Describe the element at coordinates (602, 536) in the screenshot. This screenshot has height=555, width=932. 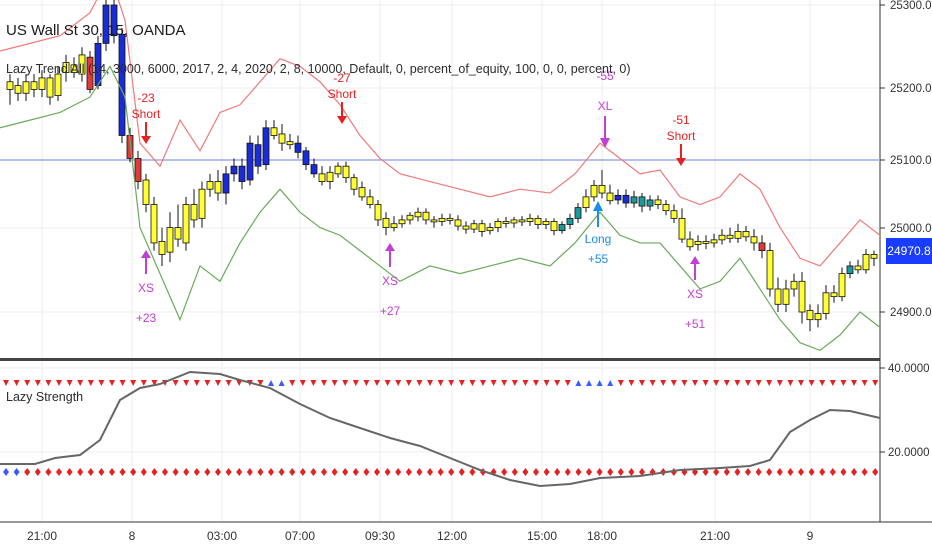
I see `time-tick-label: 18:00` at that location.